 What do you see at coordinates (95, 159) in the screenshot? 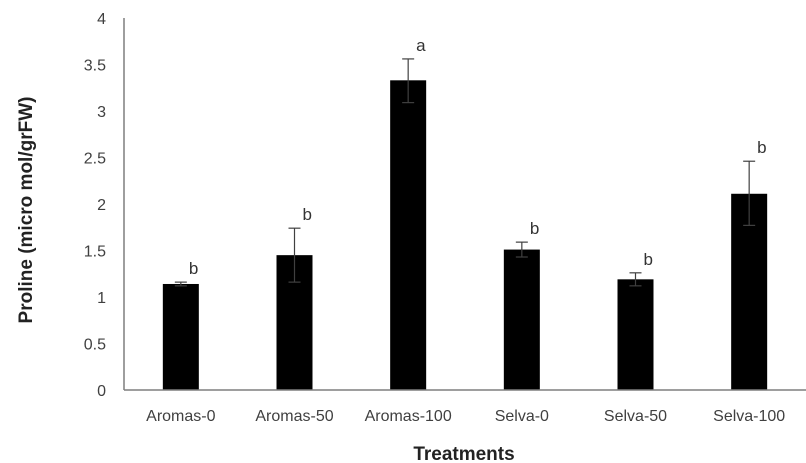
I see `y-tick-label: 2.5` at bounding box center [95, 159].